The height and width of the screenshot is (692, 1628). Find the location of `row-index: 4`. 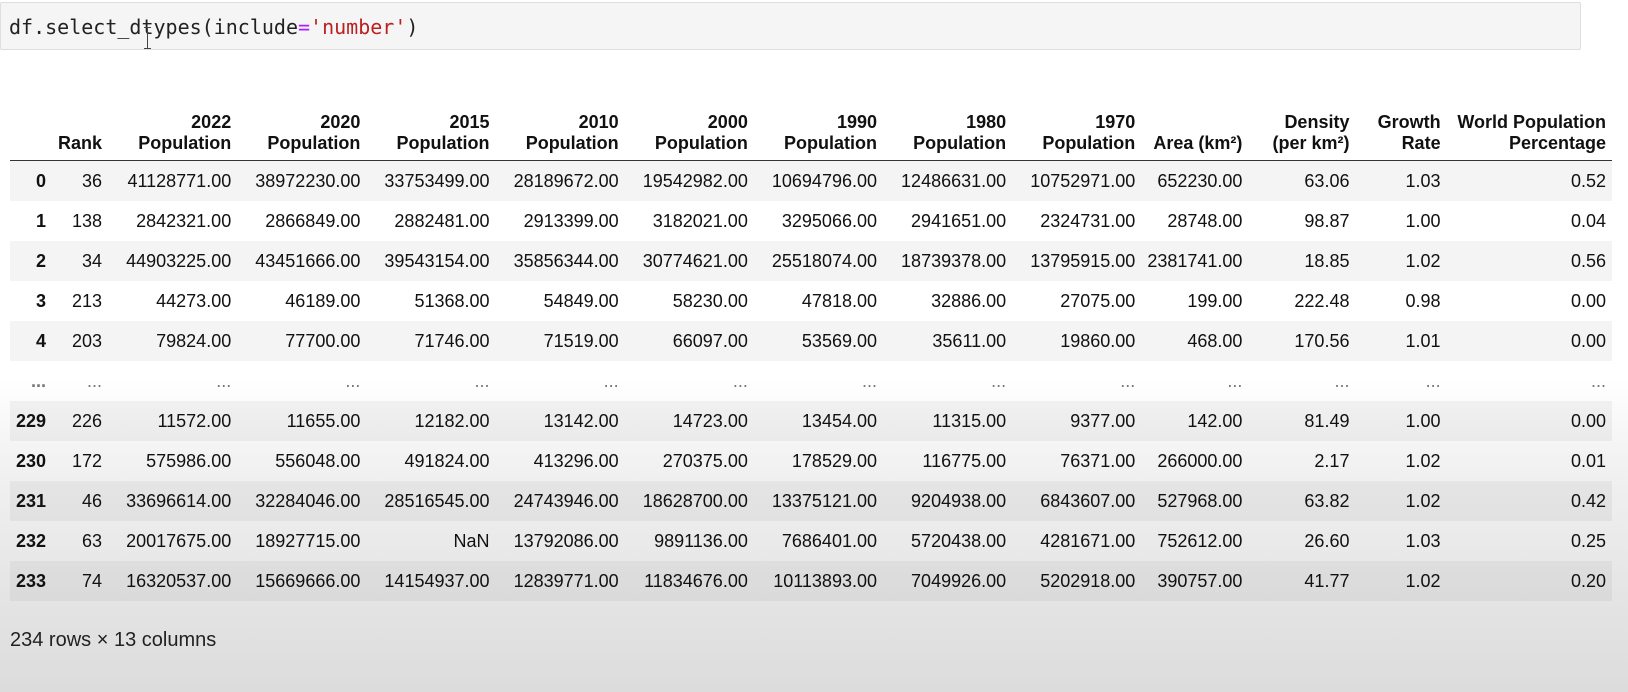

row-index: 4 is located at coordinates (41, 340).